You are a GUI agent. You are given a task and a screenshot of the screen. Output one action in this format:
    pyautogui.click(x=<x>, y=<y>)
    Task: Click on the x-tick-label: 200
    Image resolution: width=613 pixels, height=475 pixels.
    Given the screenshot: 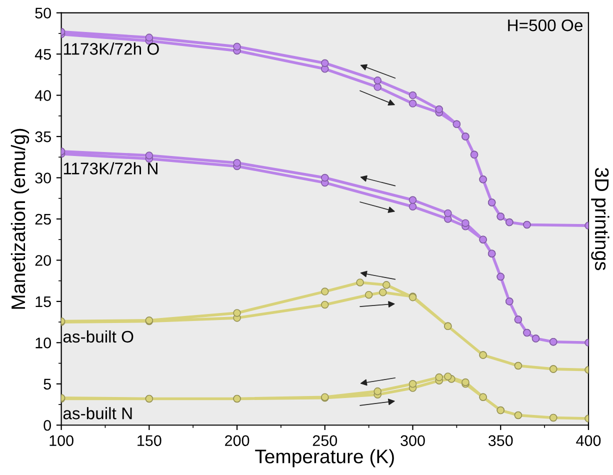 What is the action you would take?
    pyautogui.click(x=237, y=440)
    